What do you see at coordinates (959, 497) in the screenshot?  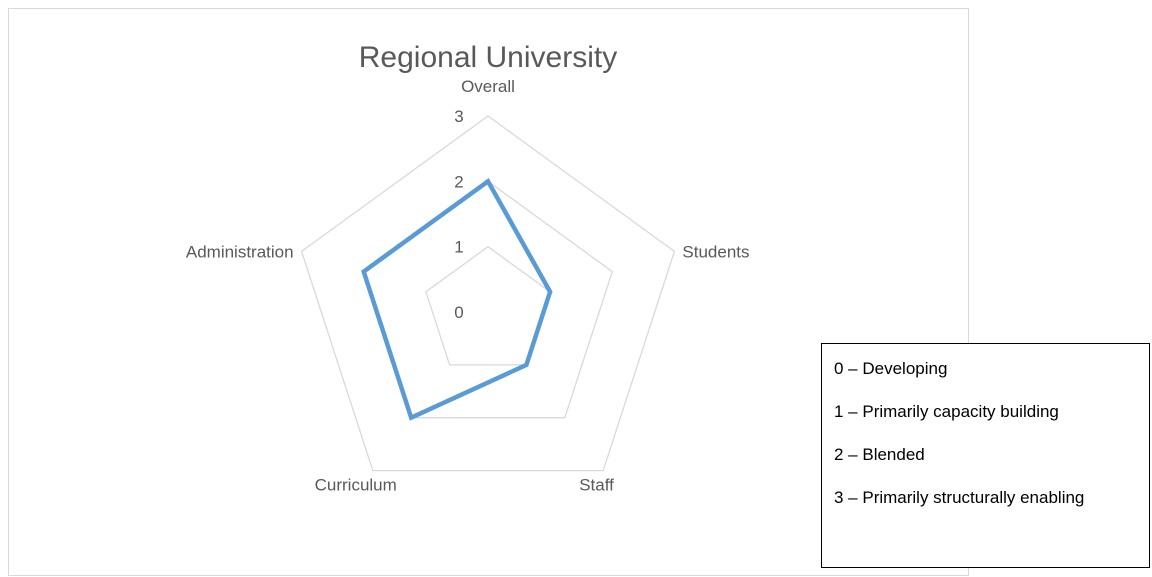 I see `legend-item-3: 3 – Primarily structurally enabling` at bounding box center [959, 497].